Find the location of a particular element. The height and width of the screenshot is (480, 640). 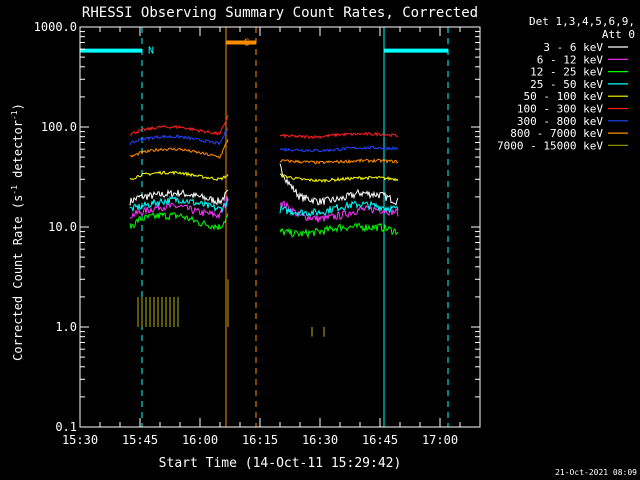

legend-label: 100 - 300 keV is located at coordinates (560, 109).